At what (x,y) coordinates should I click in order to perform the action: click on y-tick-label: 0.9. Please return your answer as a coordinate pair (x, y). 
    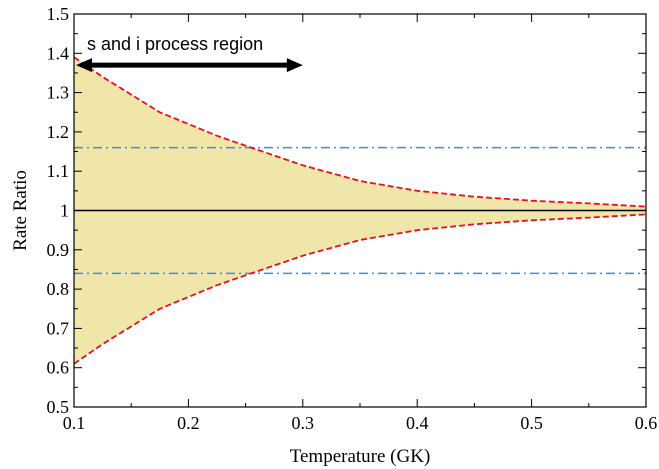
    Looking at the image, I should click on (58, 250).